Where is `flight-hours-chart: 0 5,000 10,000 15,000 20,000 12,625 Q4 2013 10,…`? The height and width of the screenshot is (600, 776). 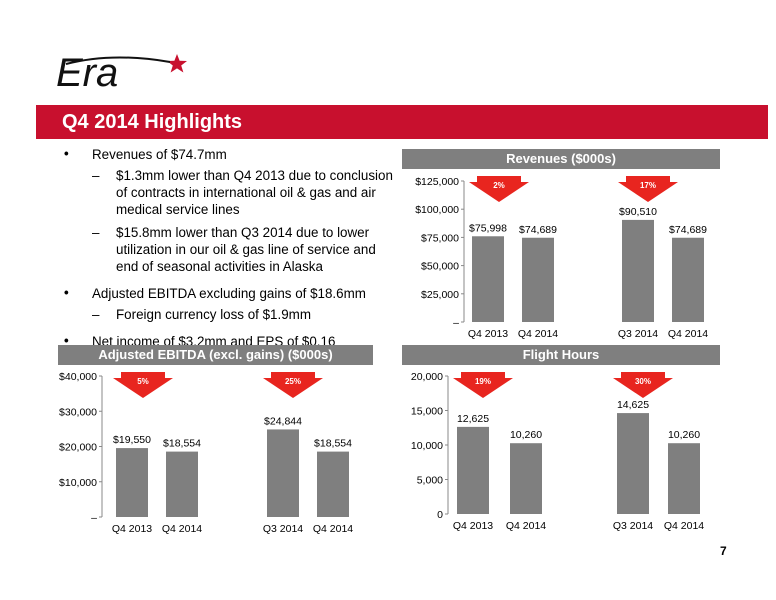
flight-hours-chart: 0 5,000 10,000 15,000 20,000 12,625 Q4 2013 10,… is located at coordinates (557, 451).